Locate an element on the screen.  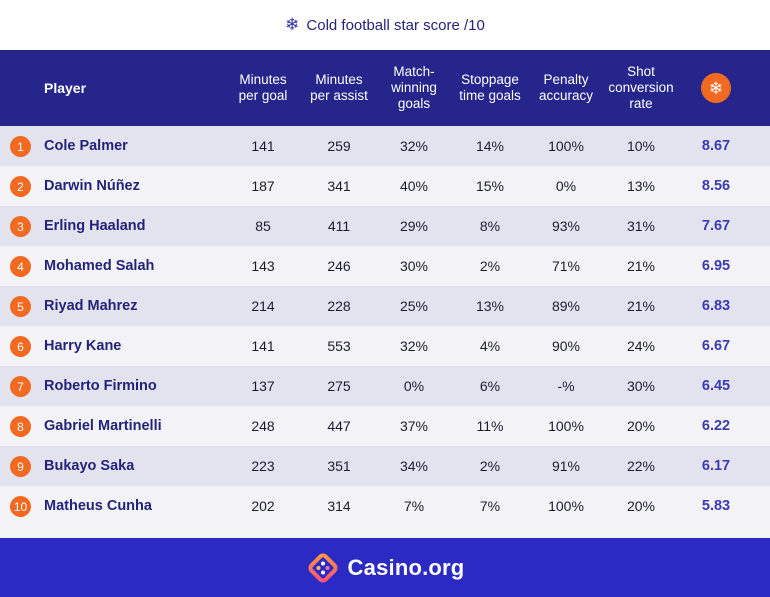
cell-pa: -% is located at coordinates (566, 386).